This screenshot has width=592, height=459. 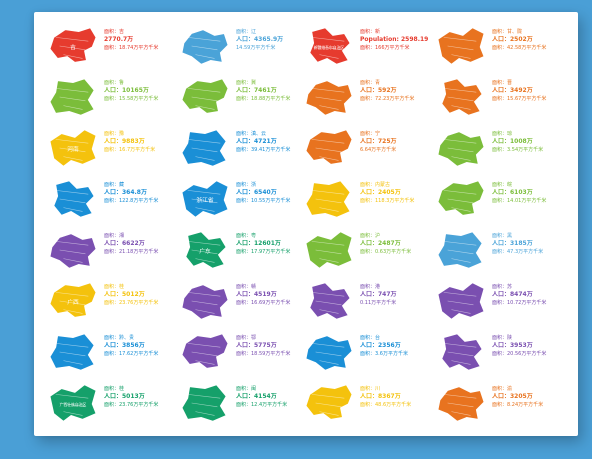 I want to click on area-value: 面积：118.3万平方千米, so click(x=387, y=201).